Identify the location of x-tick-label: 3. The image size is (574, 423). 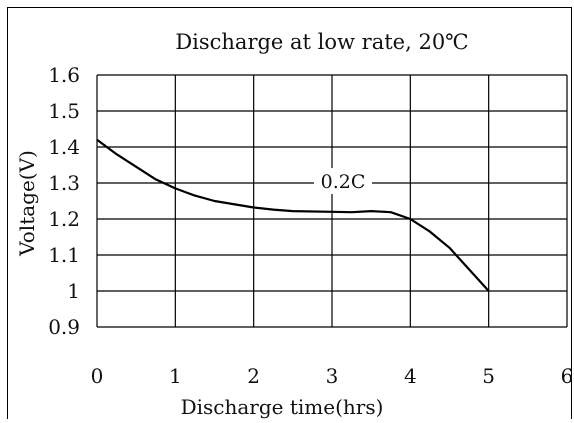
(332, 376).